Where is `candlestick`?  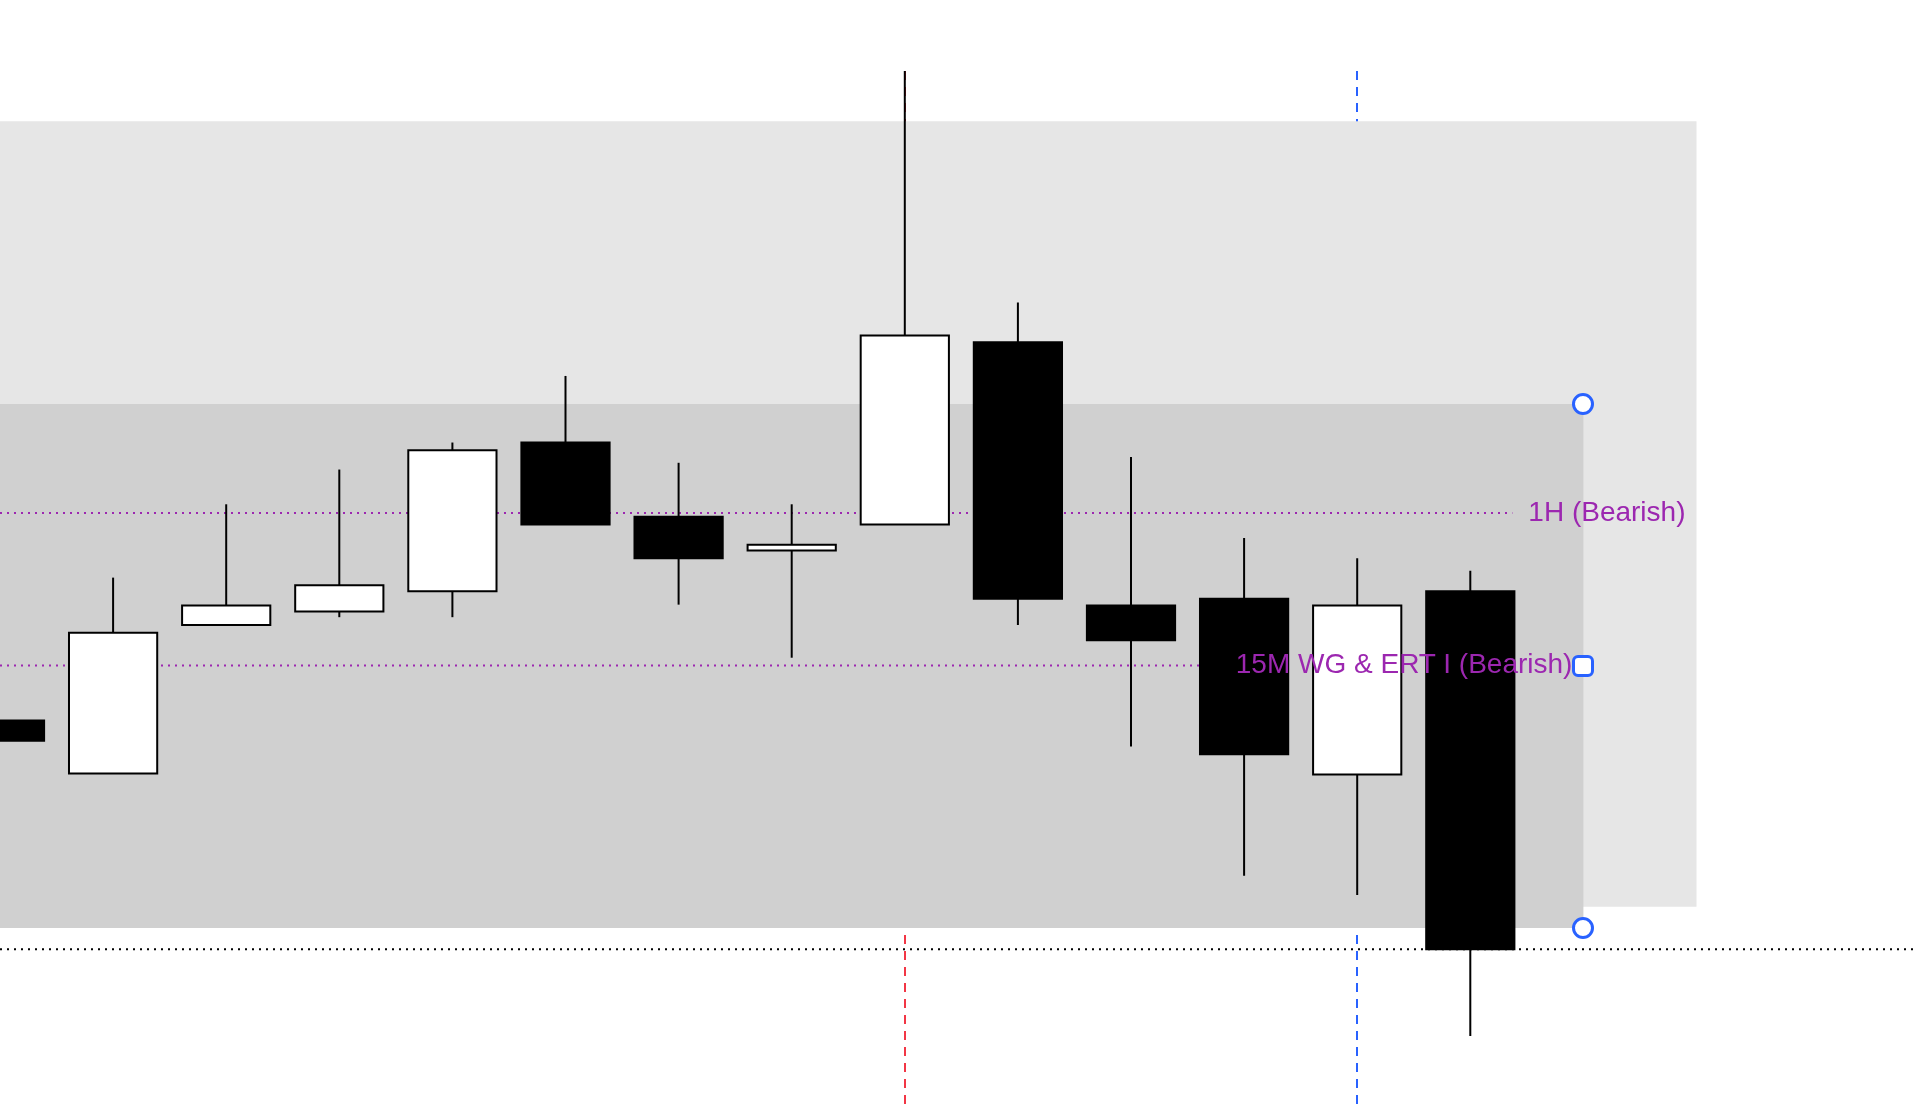 candlestick is located at coordinates (1131, 602).